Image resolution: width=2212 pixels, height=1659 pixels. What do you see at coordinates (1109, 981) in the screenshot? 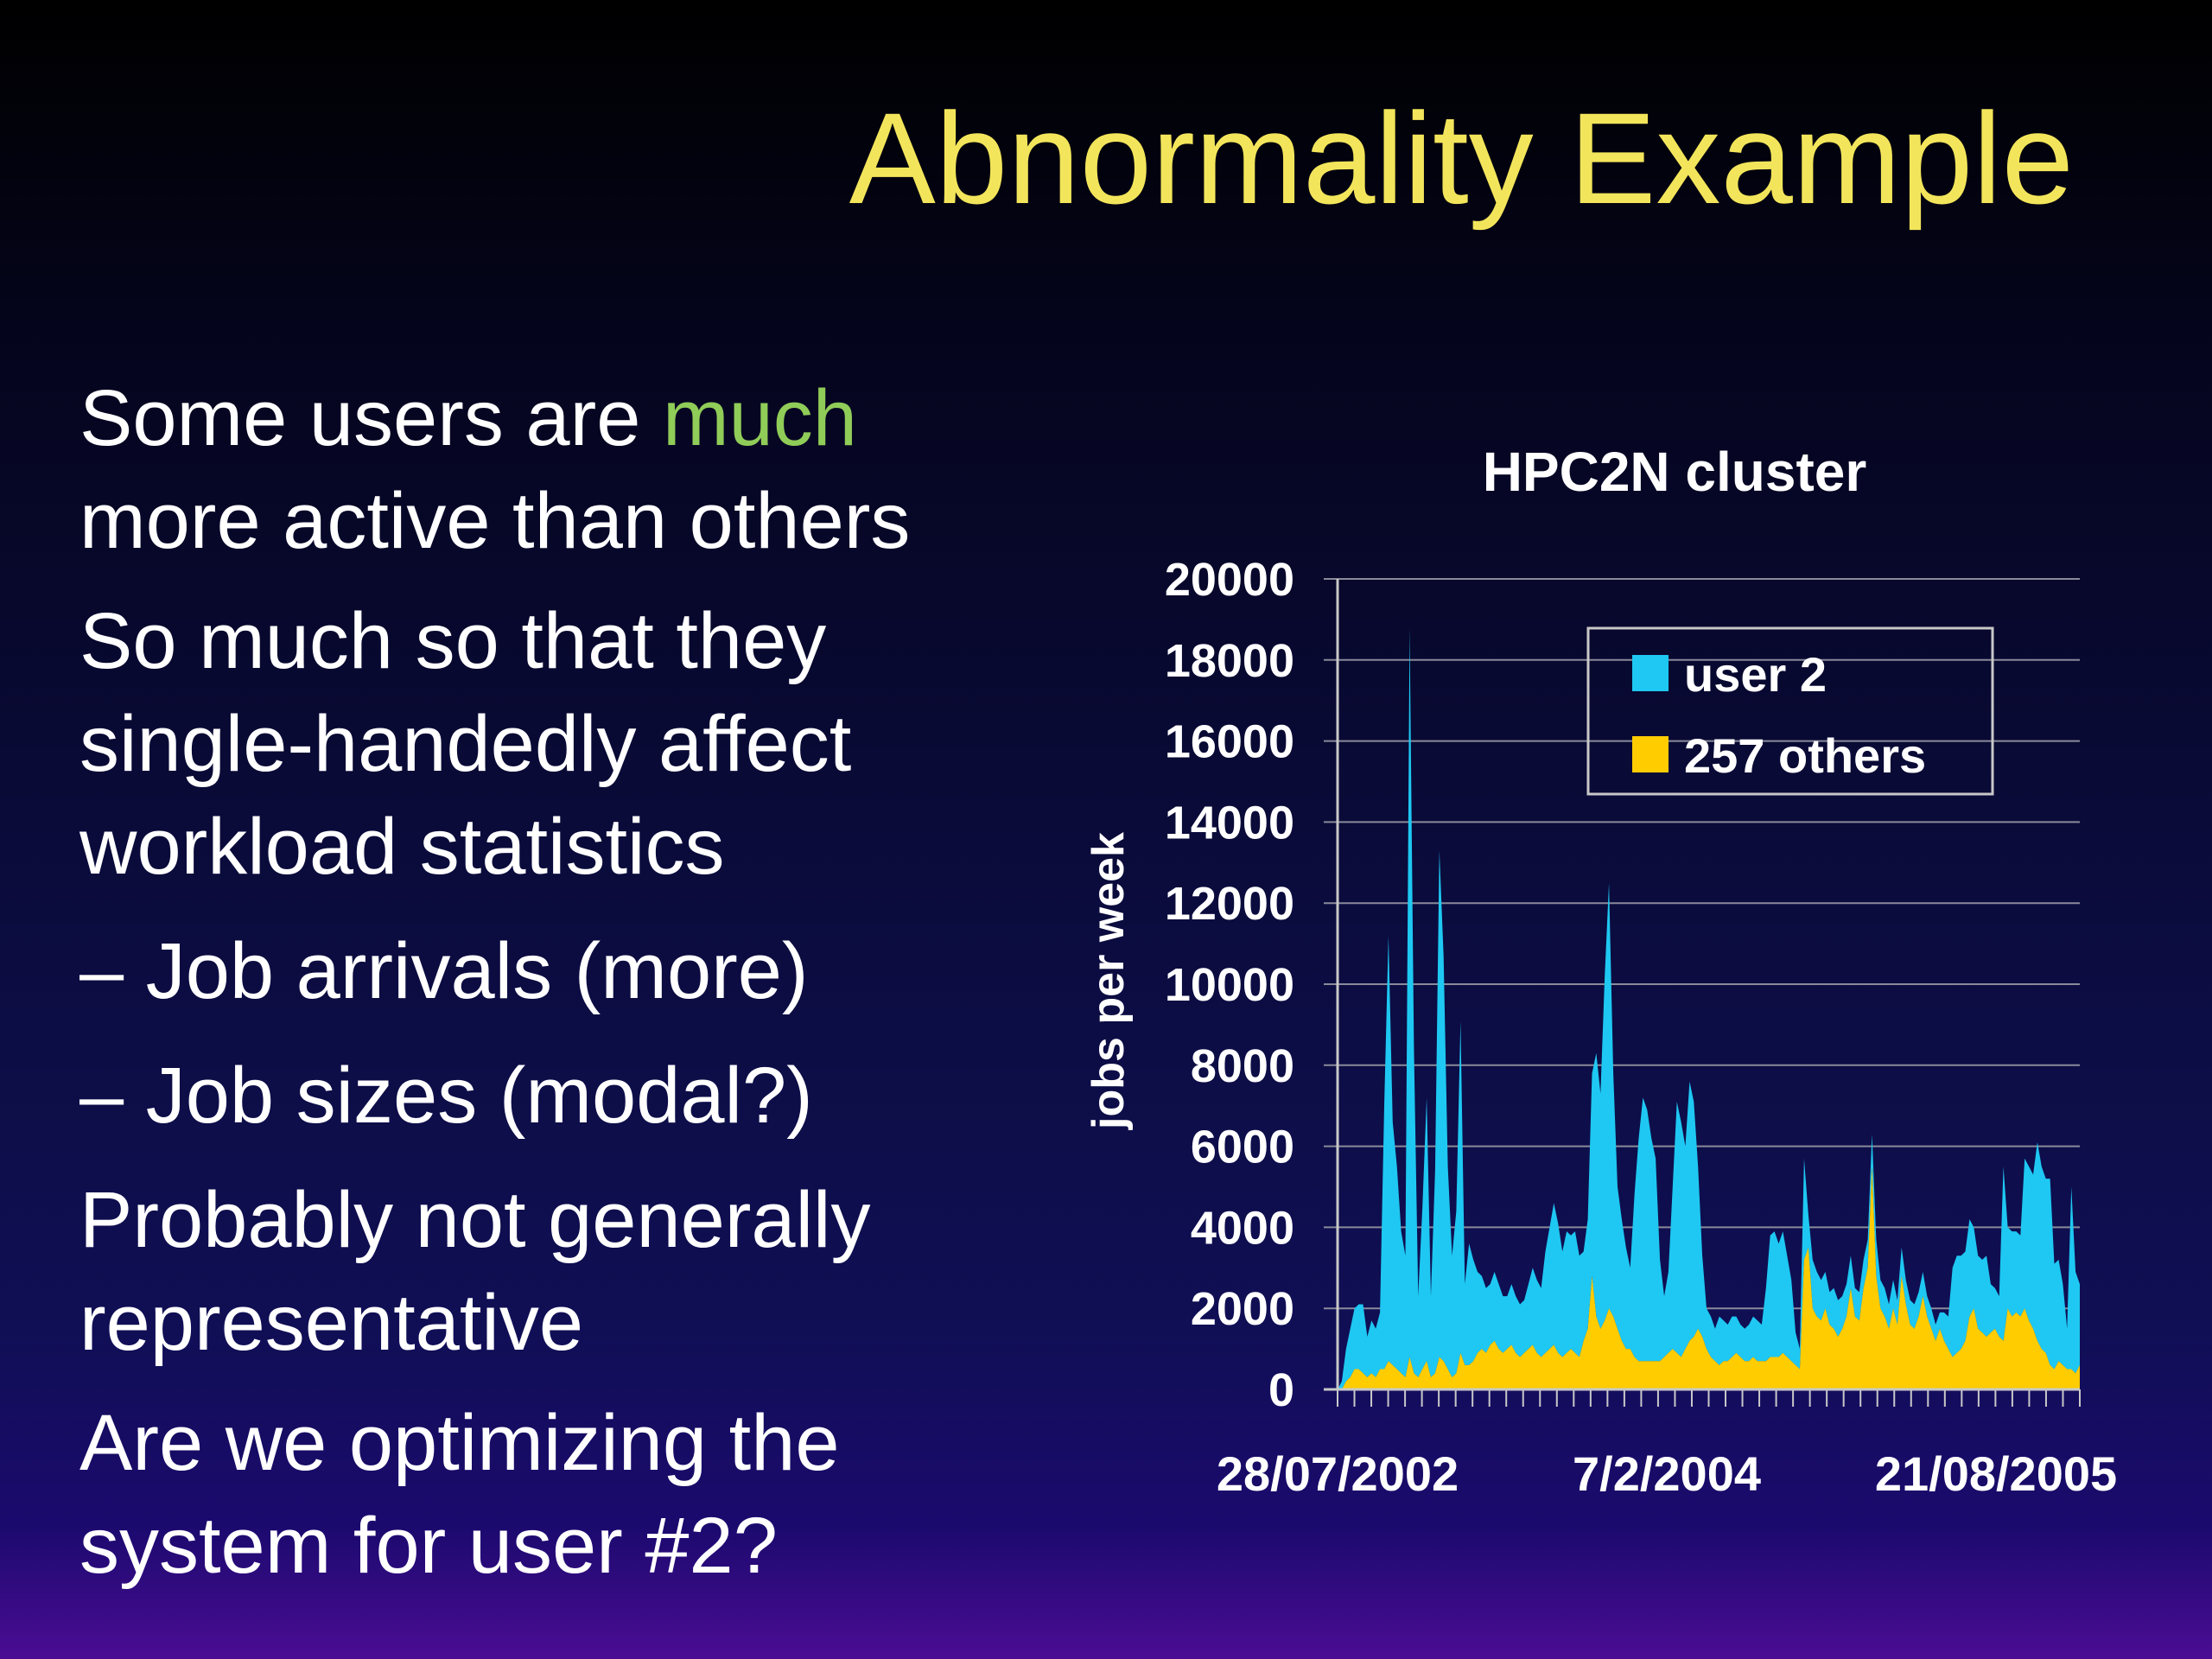
I see `y-axis-label: jobs per week` at bounding box center [1109, 981].